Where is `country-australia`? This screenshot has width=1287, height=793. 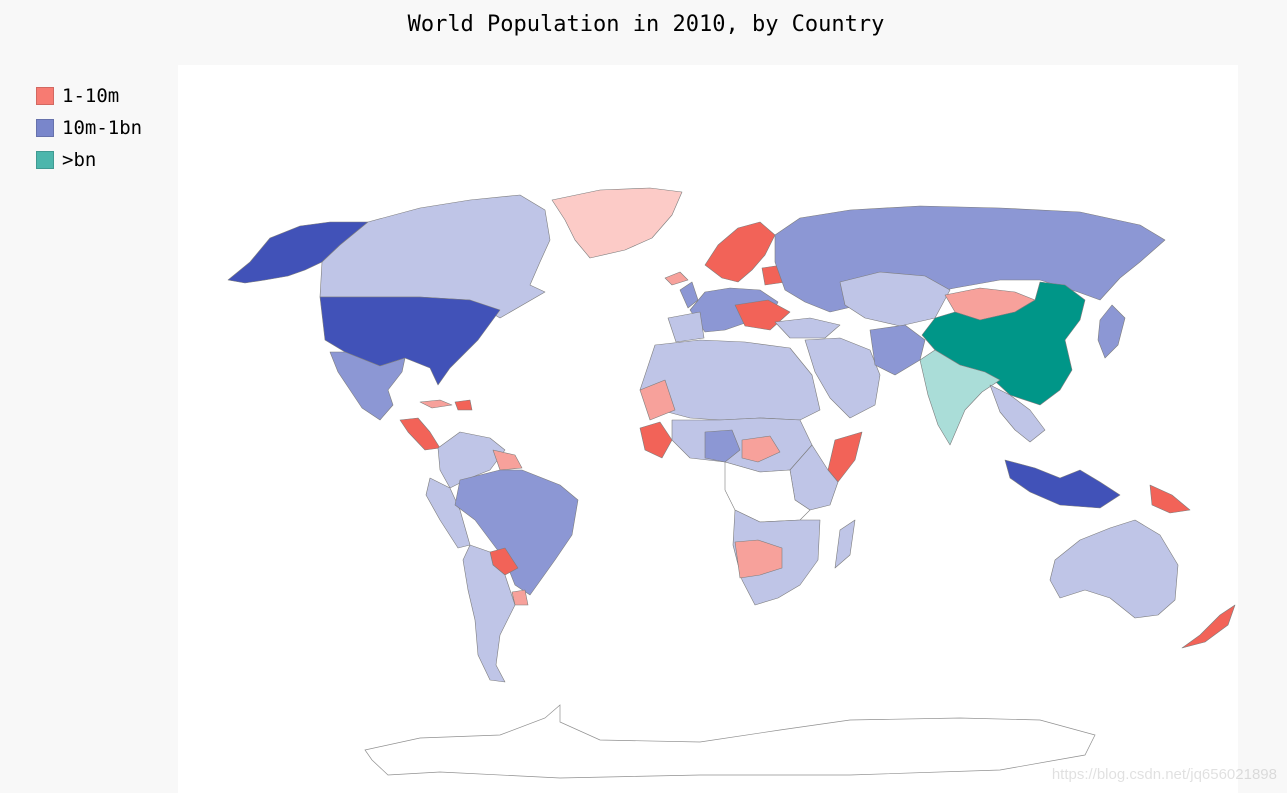 country-australia is located at coordinates (1114, 569).